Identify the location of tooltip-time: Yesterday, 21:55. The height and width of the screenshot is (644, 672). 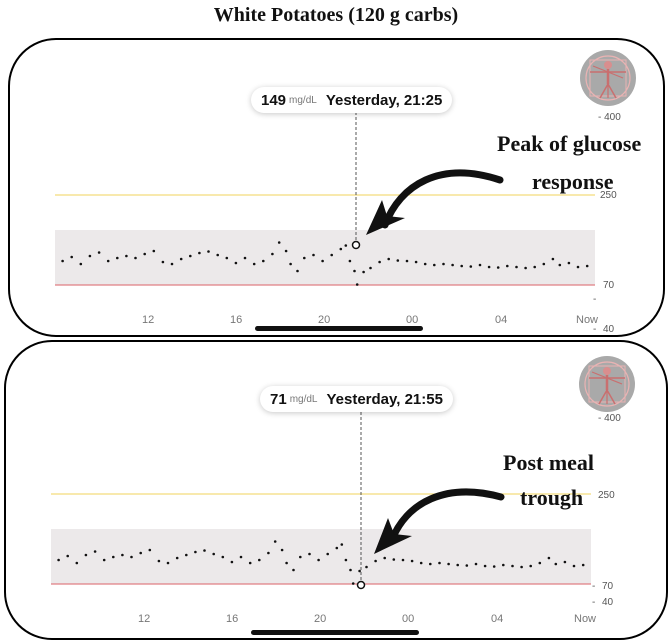
(384, 399).